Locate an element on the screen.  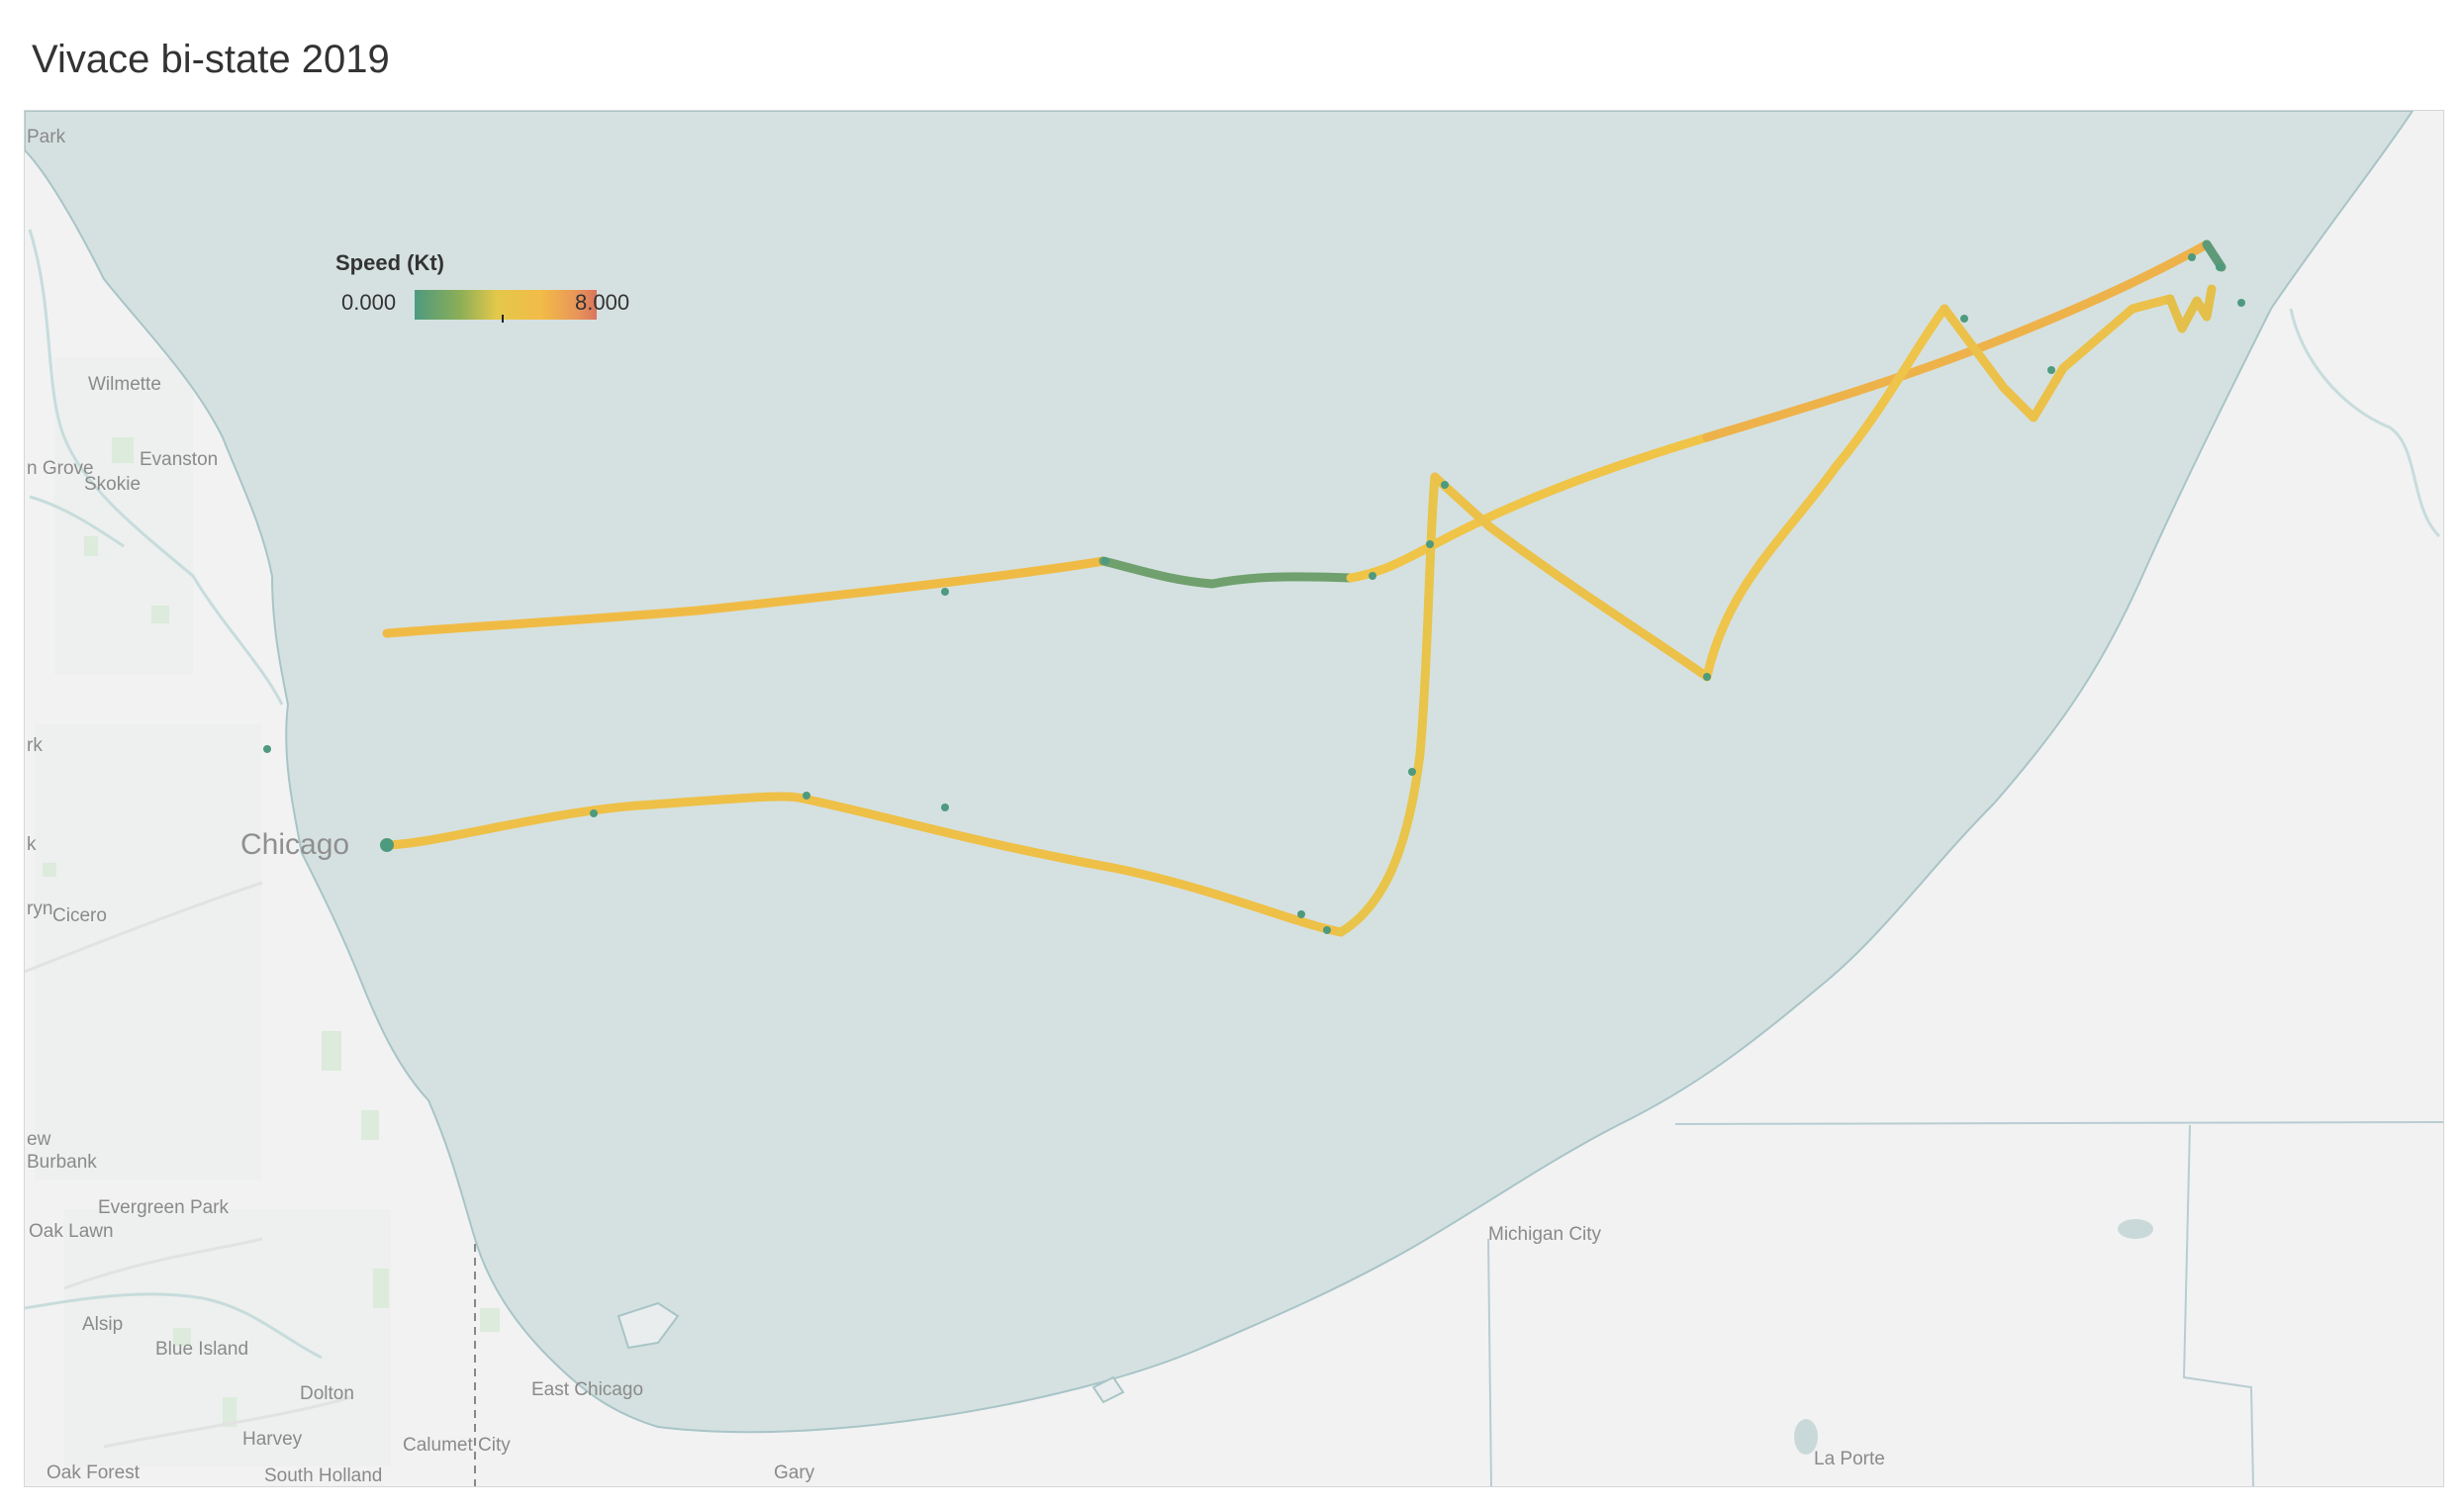
place-label: Evergreen Park is located at coordinates (164, 1207).